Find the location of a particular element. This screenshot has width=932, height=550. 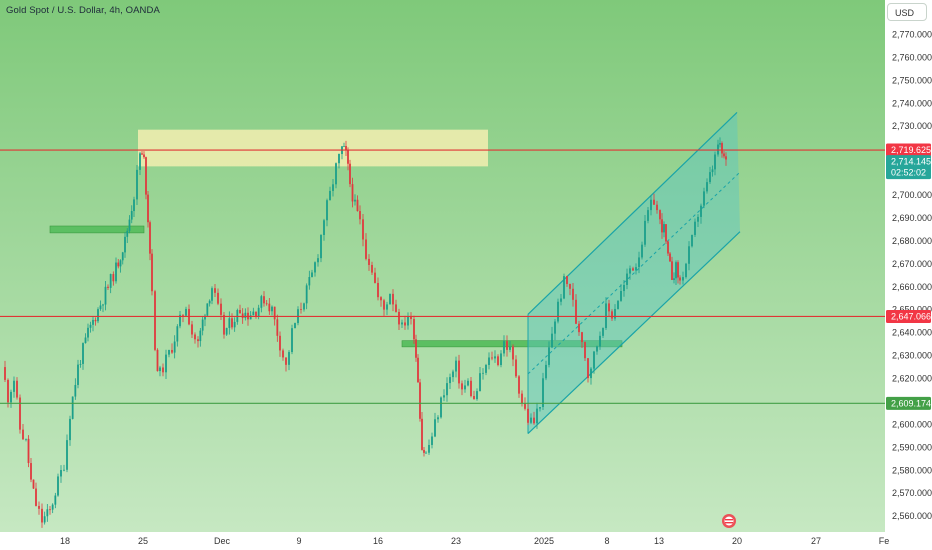

time-tick-label: 27 is located at coordinates (816, 541).